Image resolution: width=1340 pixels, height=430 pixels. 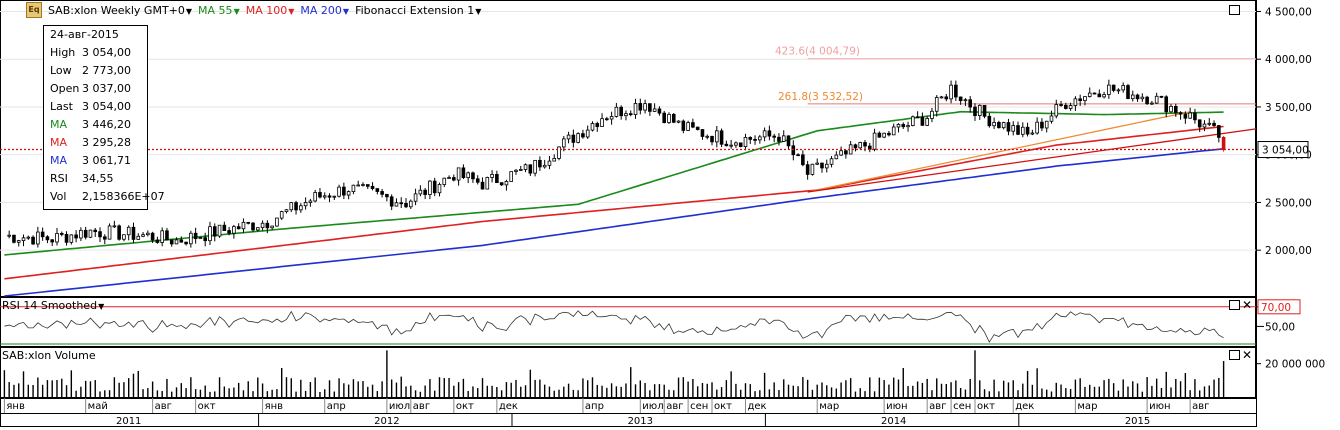 I want to click on maximize-price-panel-button, so click(x=1234, y=10).